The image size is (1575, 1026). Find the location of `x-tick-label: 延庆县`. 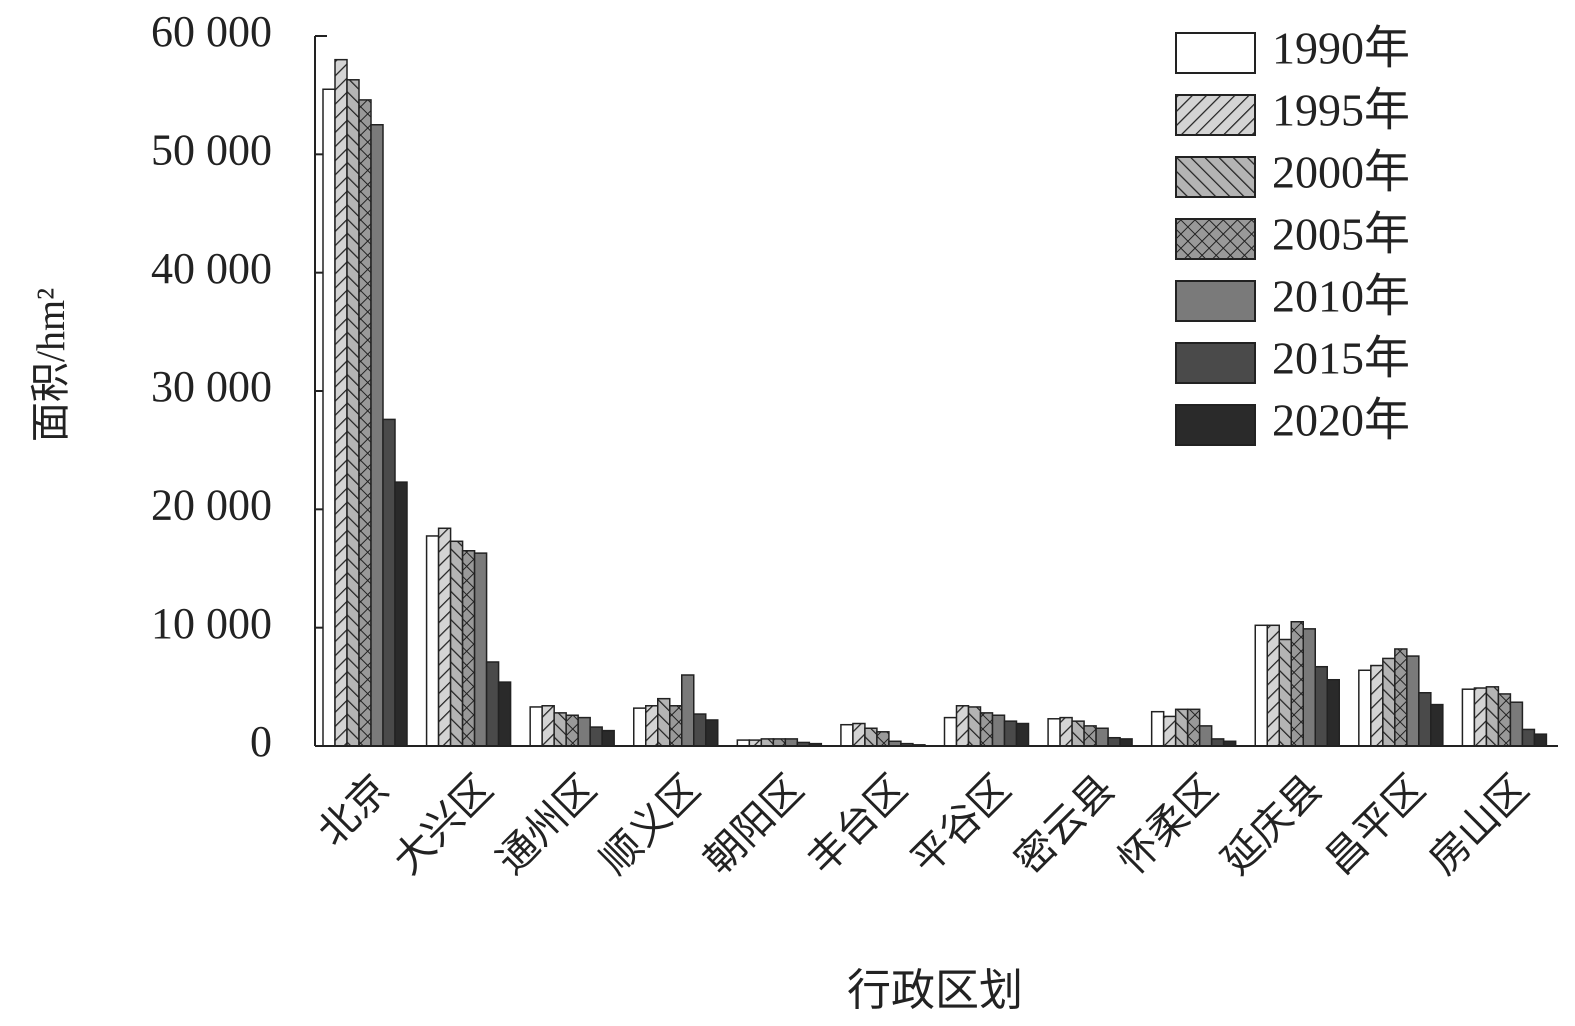

x-tick-label: 延庆县 is located at coordinates (1271, 824).